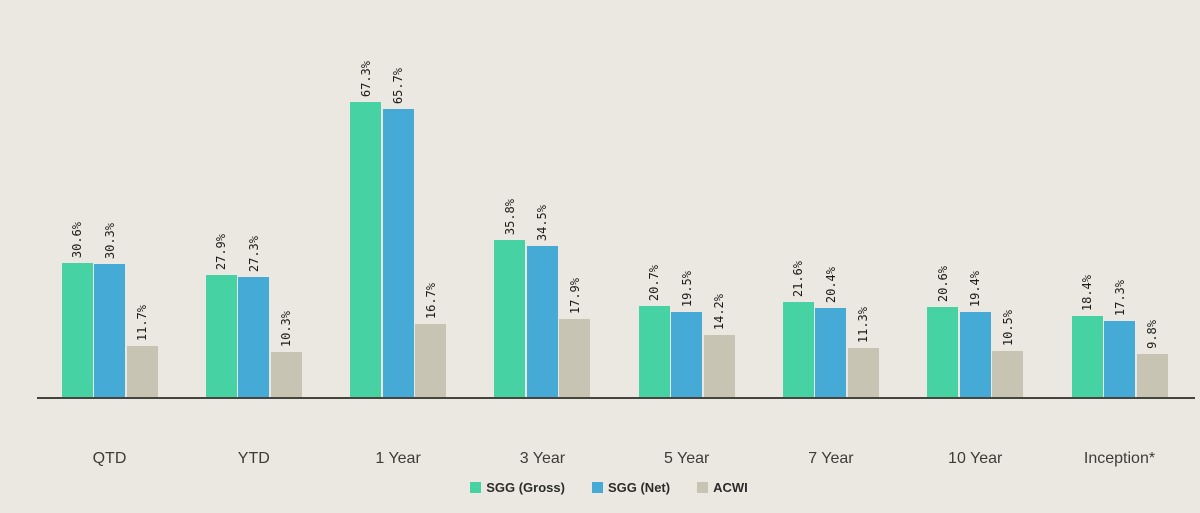  Describe the element at coordinates (975, 458) in the screenshot. I see `x-axis-label-10-year: 10 Year` at that location.